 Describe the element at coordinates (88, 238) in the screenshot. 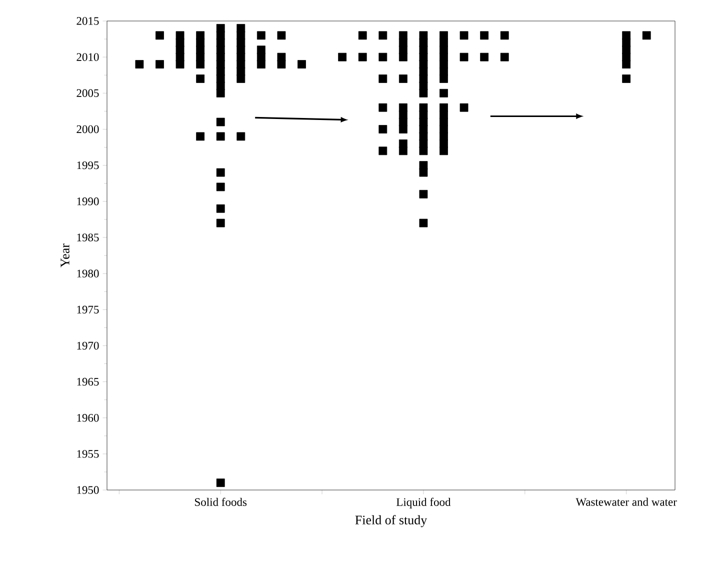

I see `y-tick-label: 1985` at that location.